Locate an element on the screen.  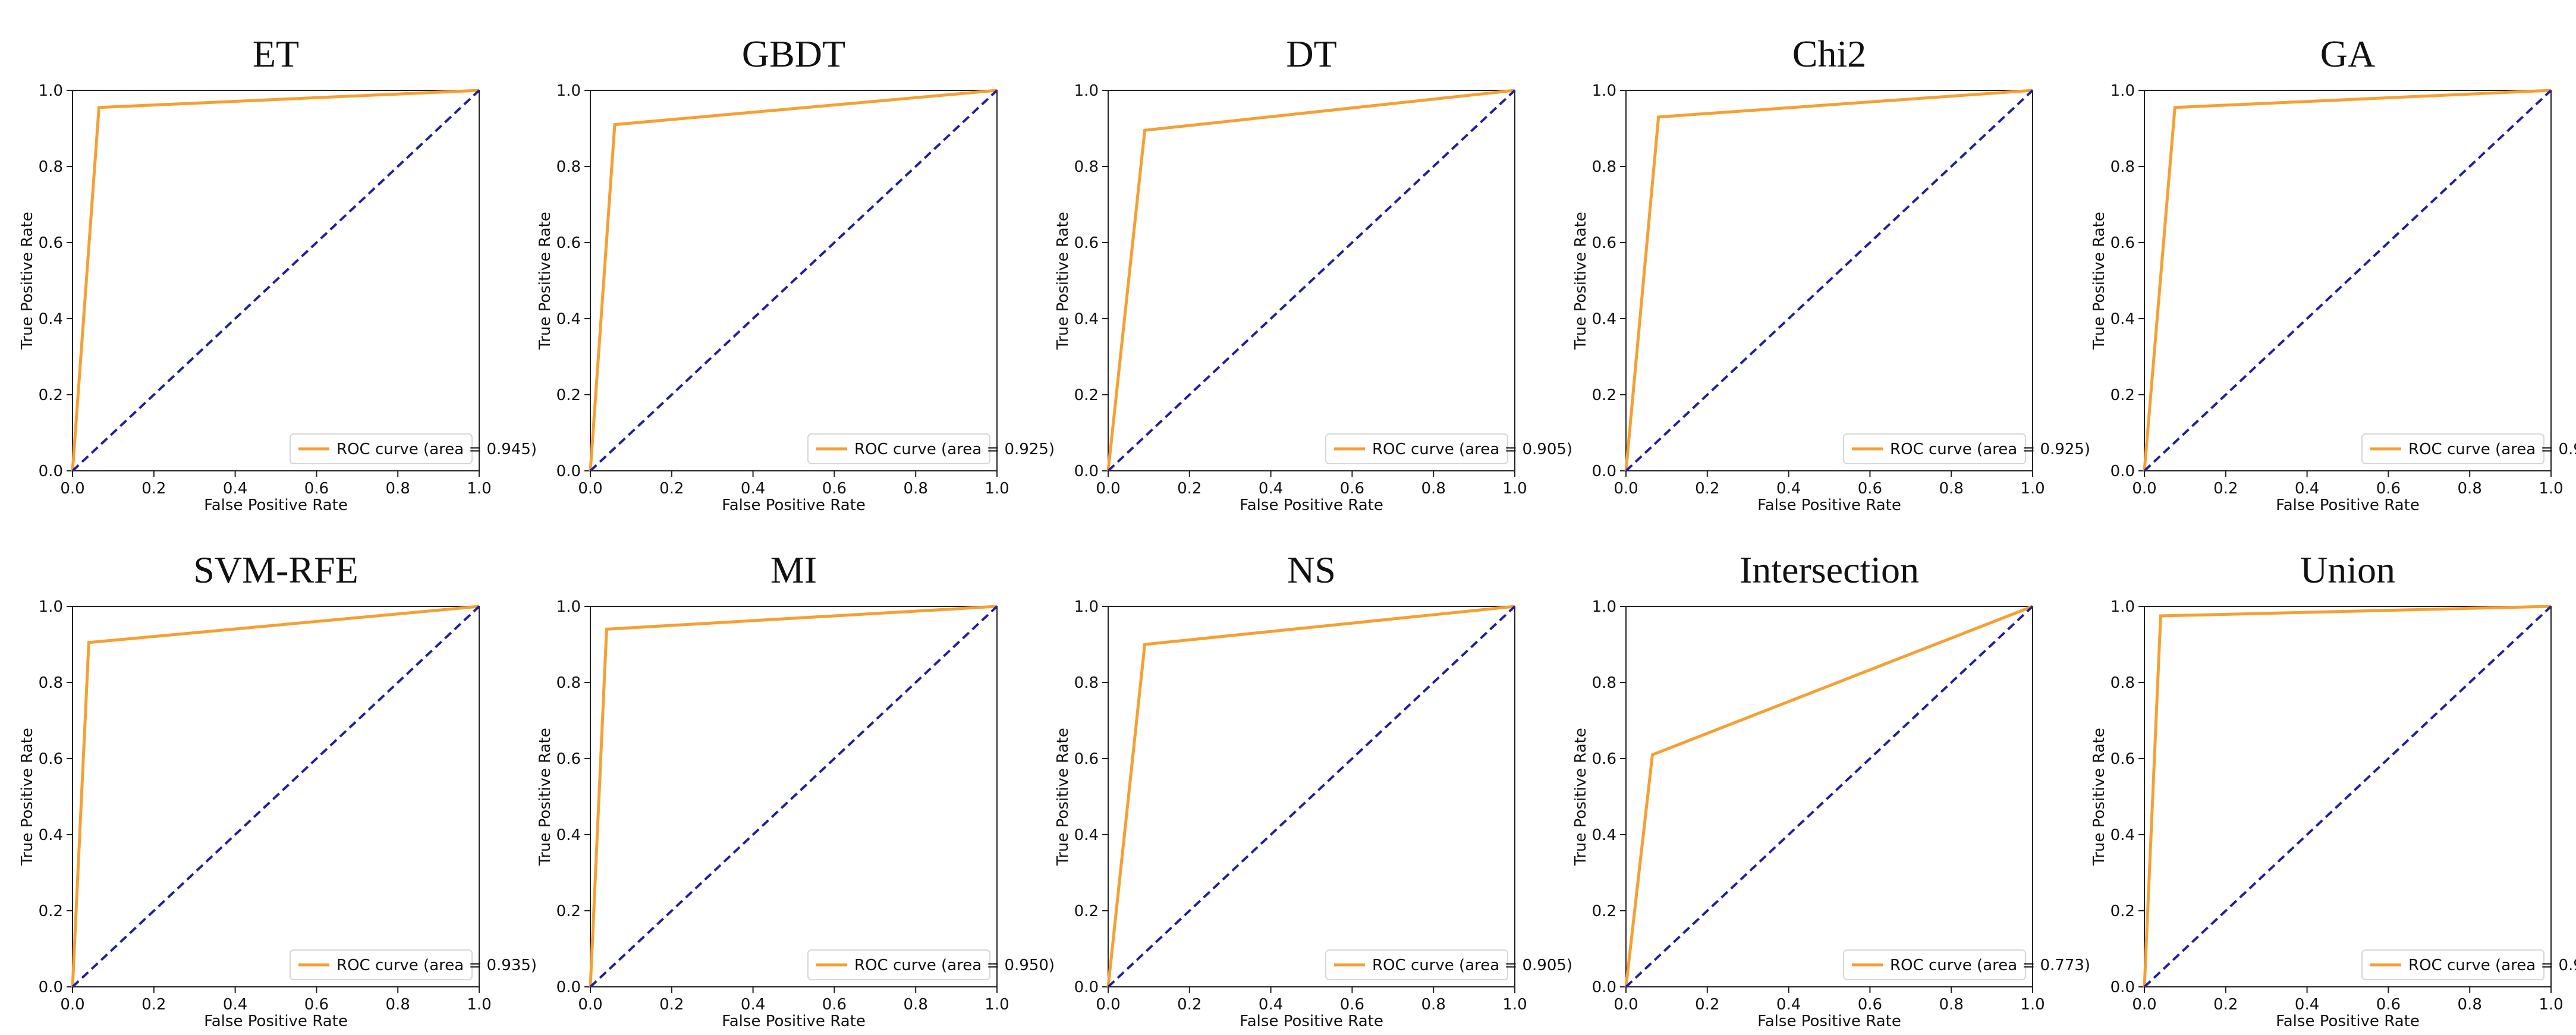
subplot-title: NS is located at coordinates (1311, 570).